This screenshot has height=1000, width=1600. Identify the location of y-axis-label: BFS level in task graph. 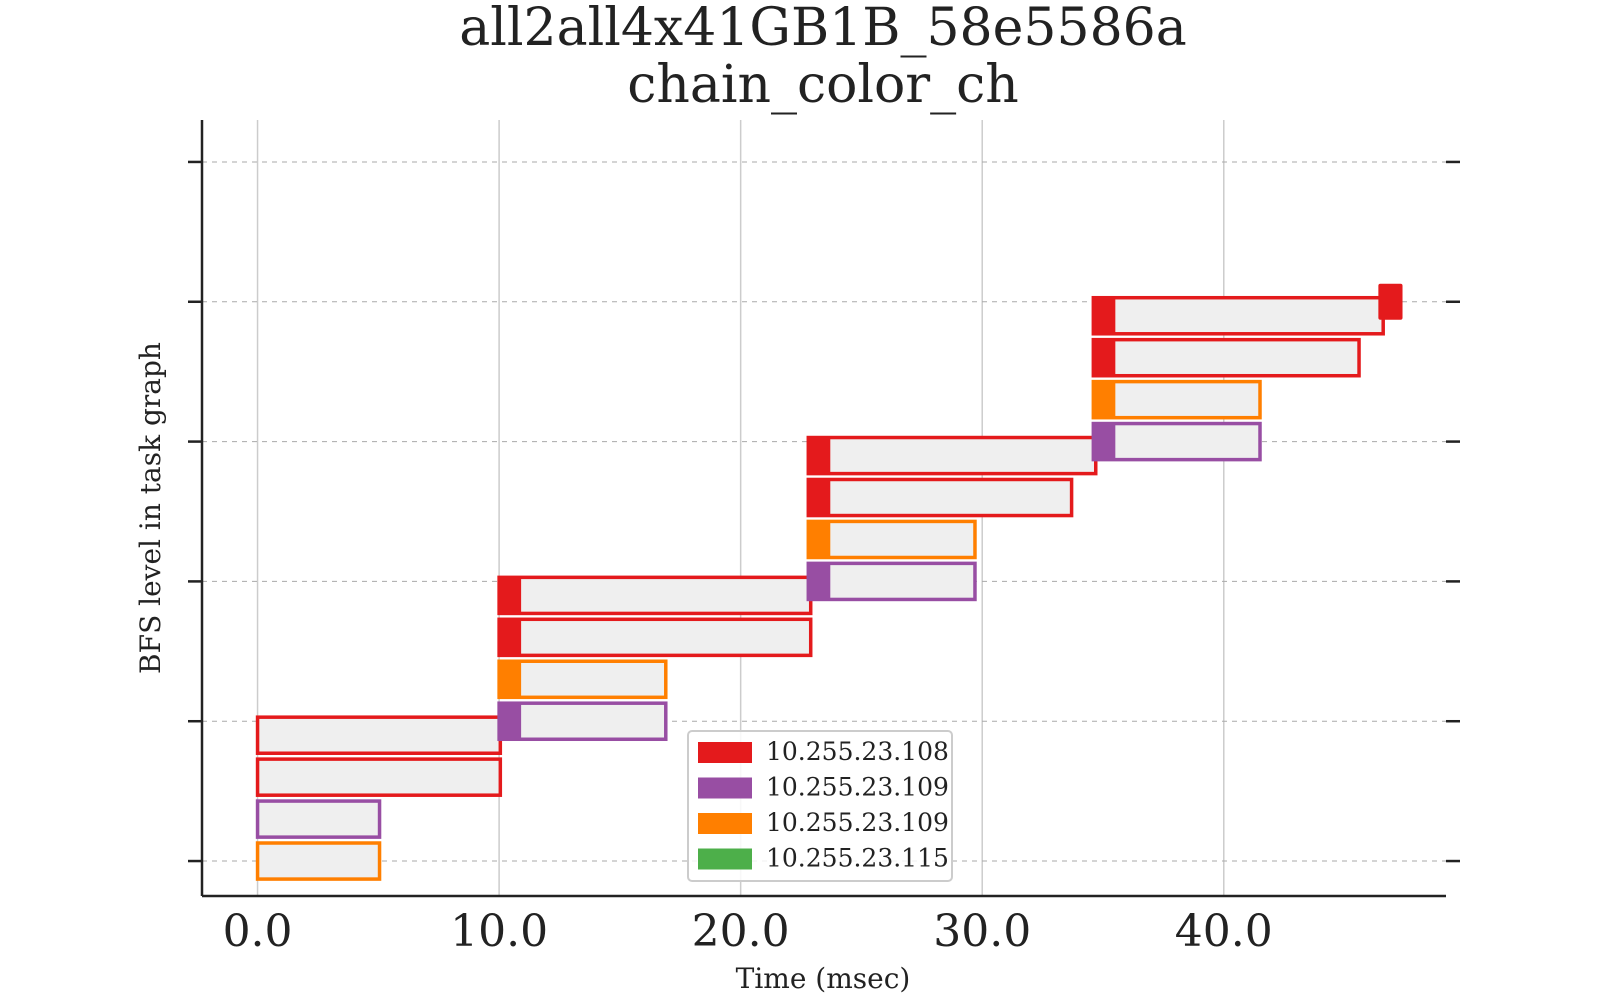
(150, 508).